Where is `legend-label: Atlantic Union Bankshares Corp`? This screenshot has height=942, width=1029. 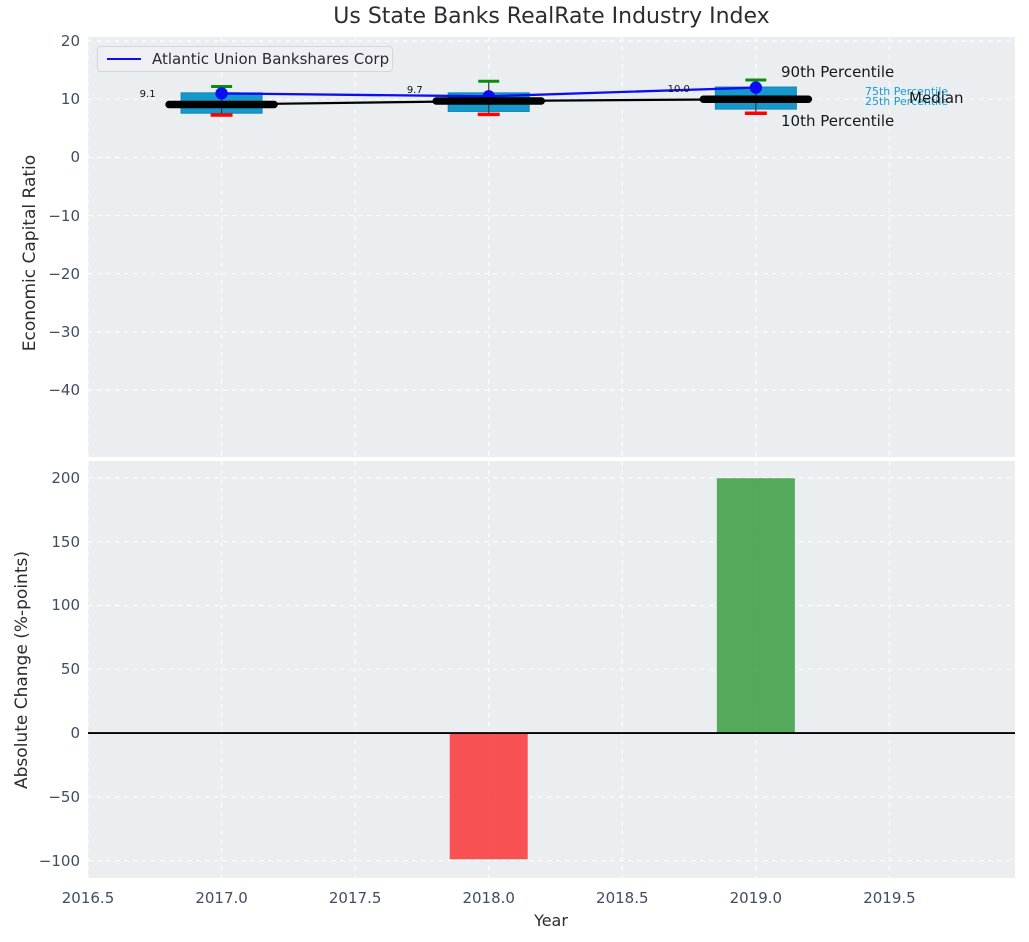
legend-label: Atlantic Union Bankshares Corp is located at coordinates (271, 59).